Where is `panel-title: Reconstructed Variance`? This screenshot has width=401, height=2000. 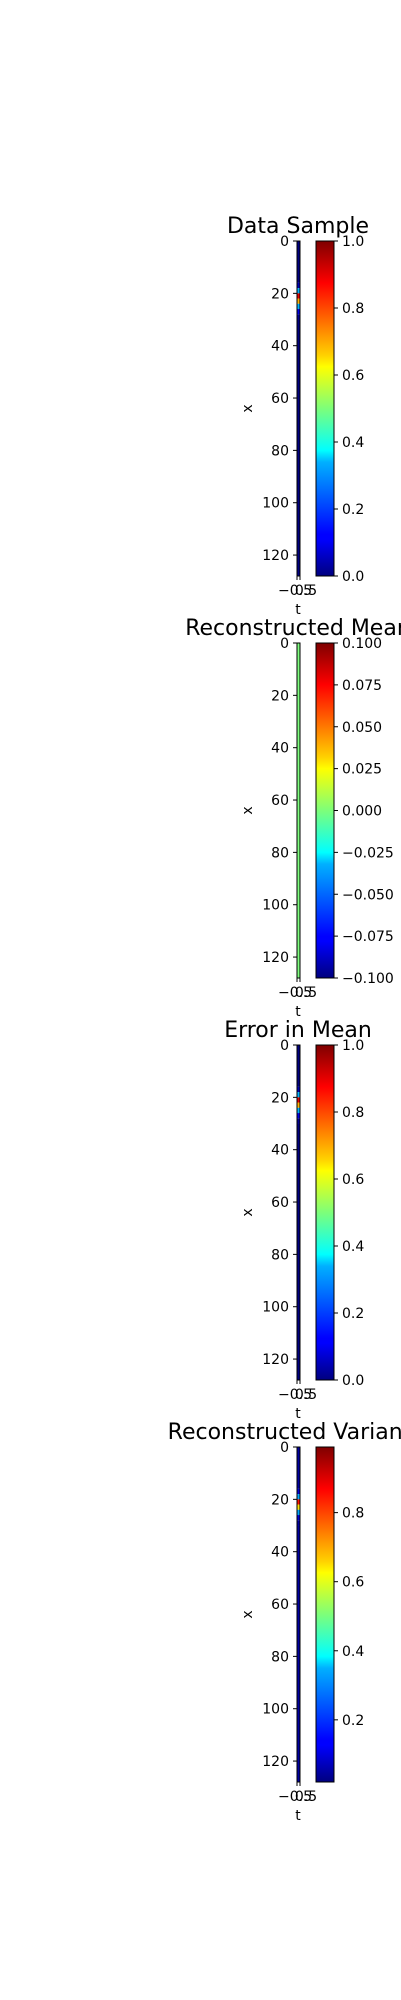 panel-title: Reconstructed Variance is located at coordinates (284, 1432).